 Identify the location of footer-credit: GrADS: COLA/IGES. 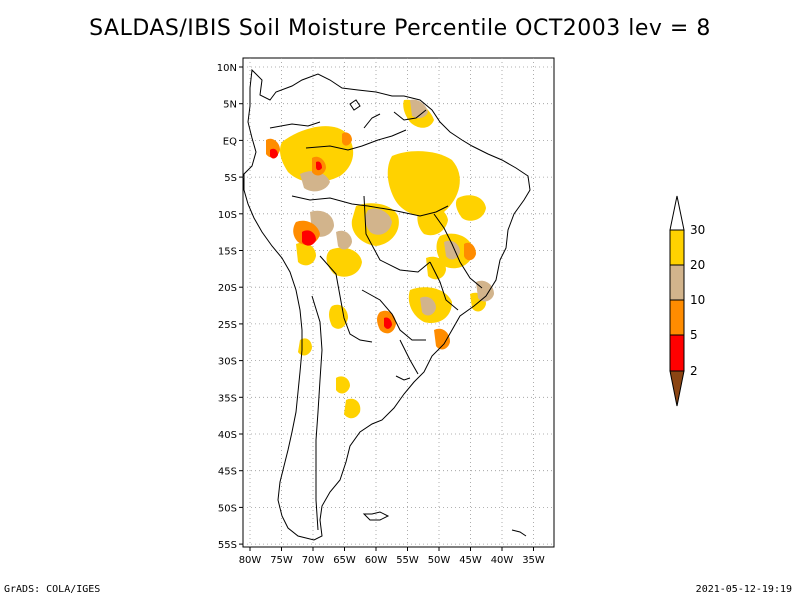
(52, 589).